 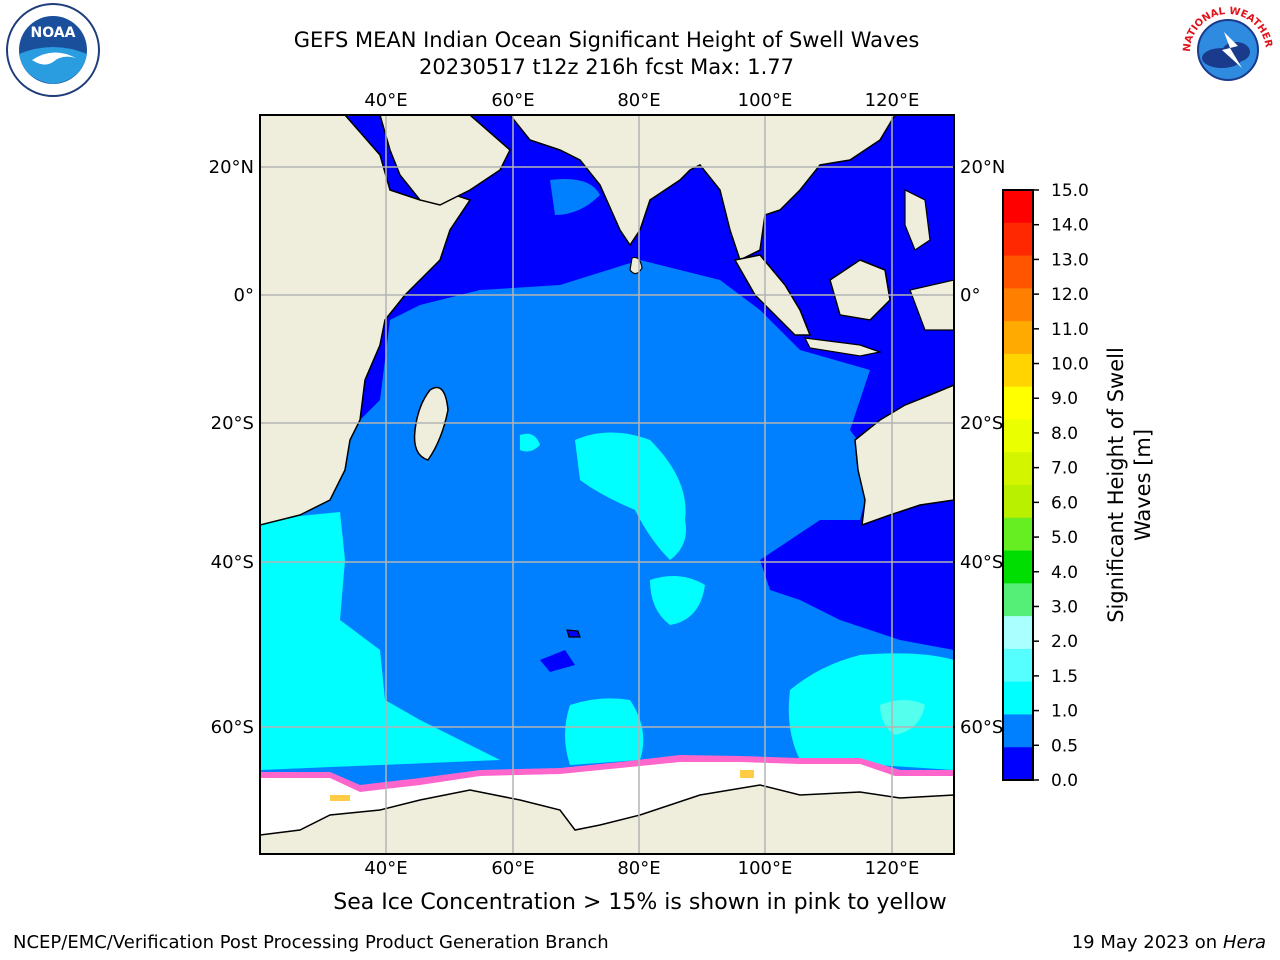 What do you see at coordinates (232, 562) in the screenshot?
I see `lat-label-left: 40°S` at bounding box center [232, 562].